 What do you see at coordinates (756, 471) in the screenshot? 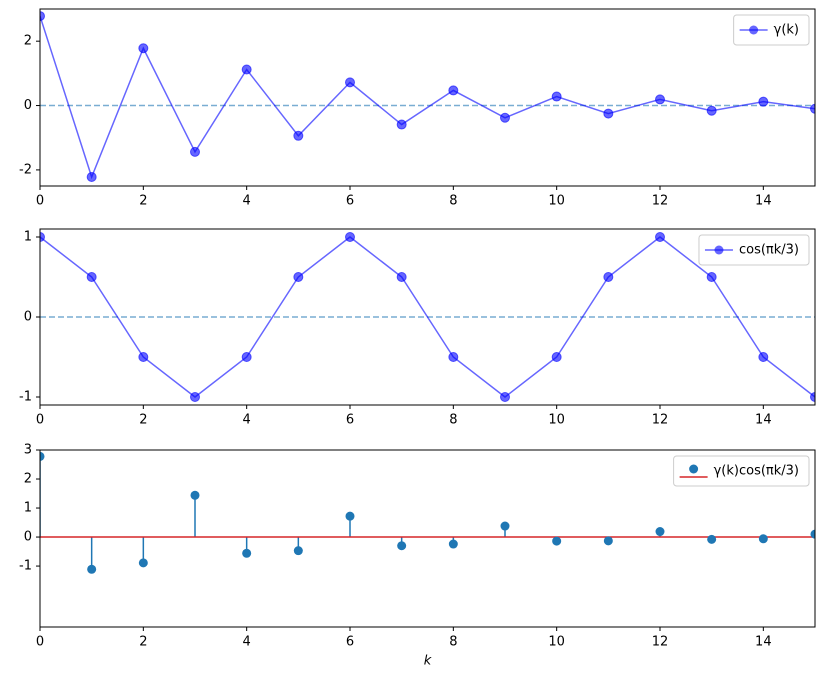
I see `legend-label: γ(k)cos(πk/3)` at bounding box center [756, 471].